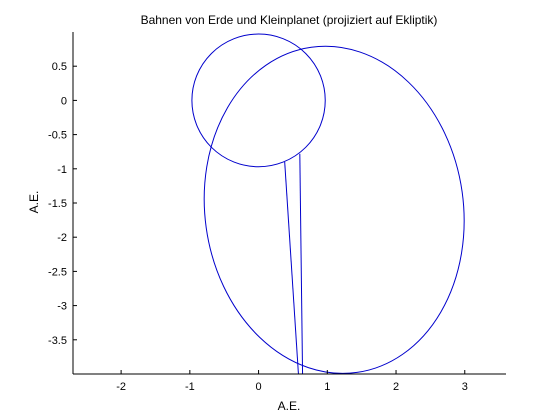 This screenshot has width=560, height=420. Describe the element at coordinates (121, 387) in the screenshot. I see `x-tick-label: -2` at that location.